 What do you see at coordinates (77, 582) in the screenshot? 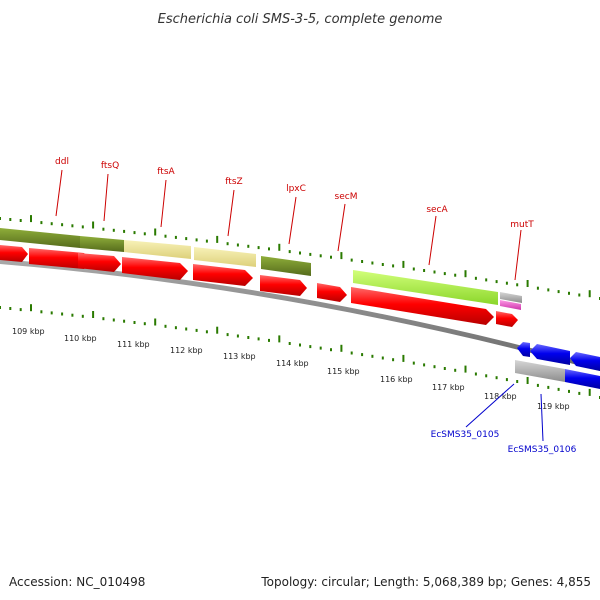
I see `accession-text: Accession: NC_010498` at bounding box center [77, 582].